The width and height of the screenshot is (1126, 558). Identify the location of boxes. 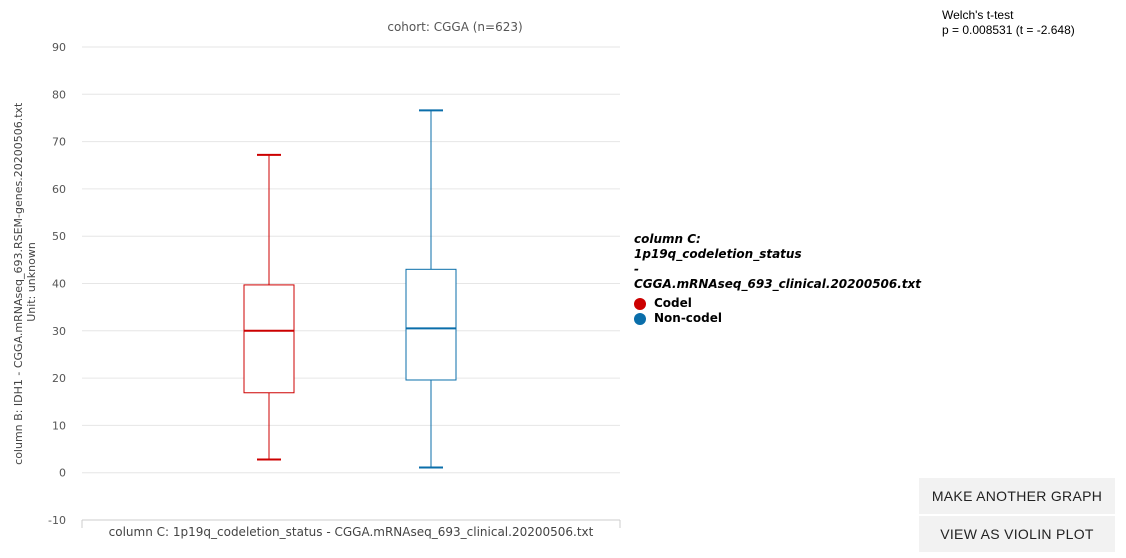
(350, 289).